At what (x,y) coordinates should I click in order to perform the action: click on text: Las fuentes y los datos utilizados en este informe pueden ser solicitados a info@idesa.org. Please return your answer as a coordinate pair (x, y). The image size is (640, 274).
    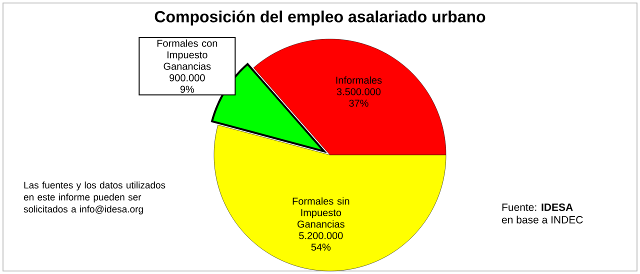
    Looking at the image, I should click on (95, 198).